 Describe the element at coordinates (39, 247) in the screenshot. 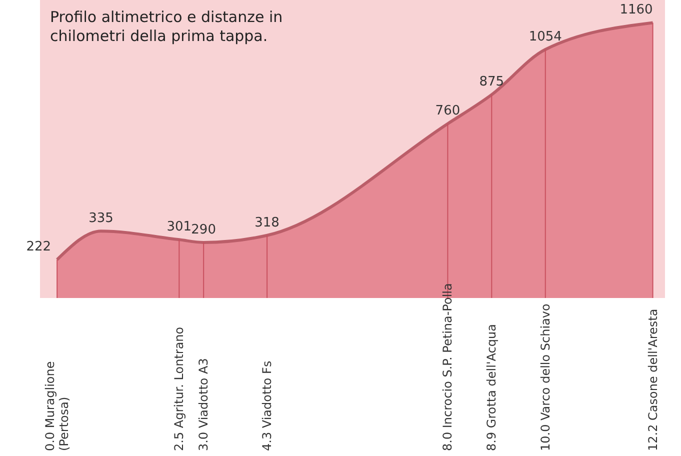

I see `data-label: 222` at that location.